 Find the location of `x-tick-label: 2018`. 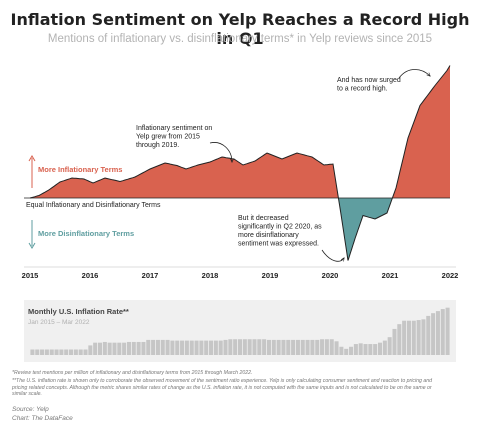

x-tick-label: 2018 is located at coordinates (210, 275).